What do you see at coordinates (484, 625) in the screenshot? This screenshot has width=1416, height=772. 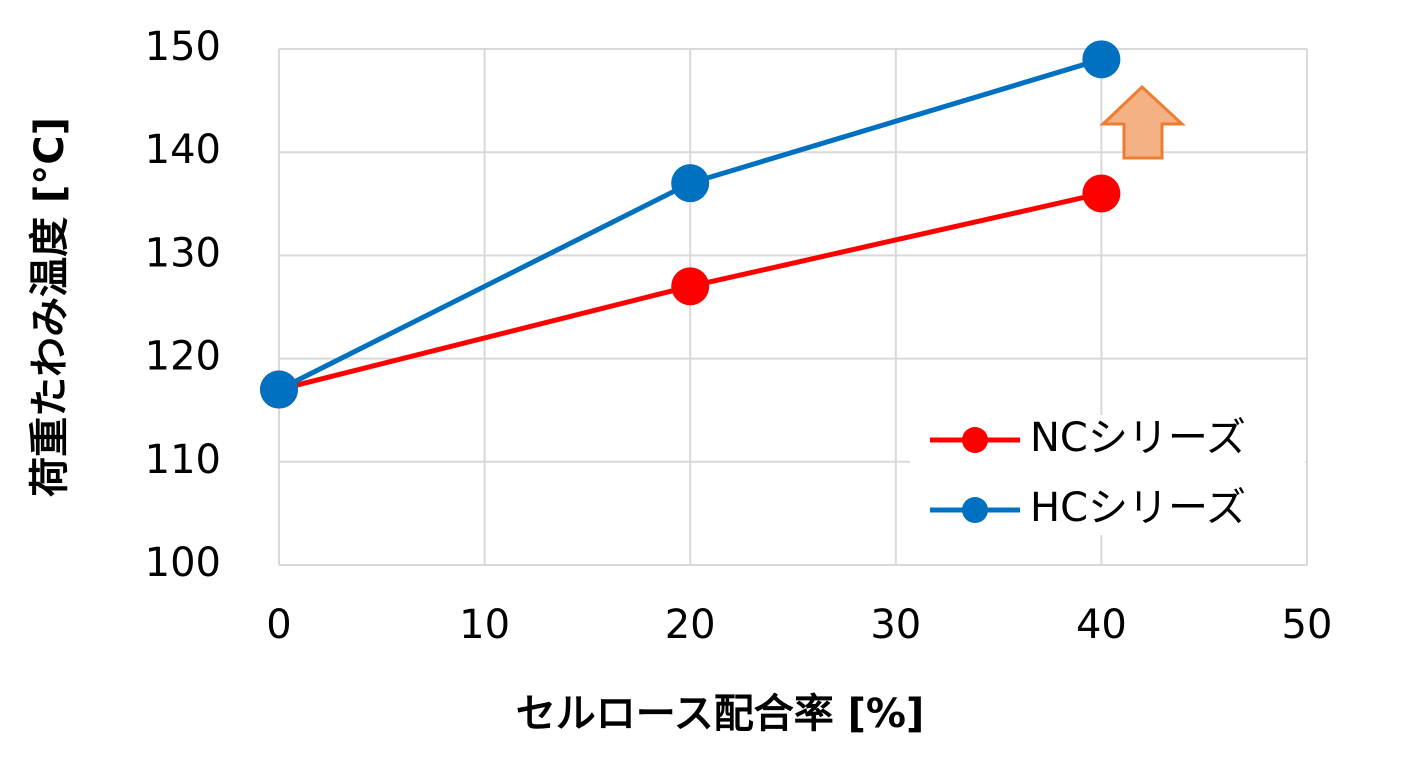 I see `x-tick-label: 10` at bounding box center [484, 625].